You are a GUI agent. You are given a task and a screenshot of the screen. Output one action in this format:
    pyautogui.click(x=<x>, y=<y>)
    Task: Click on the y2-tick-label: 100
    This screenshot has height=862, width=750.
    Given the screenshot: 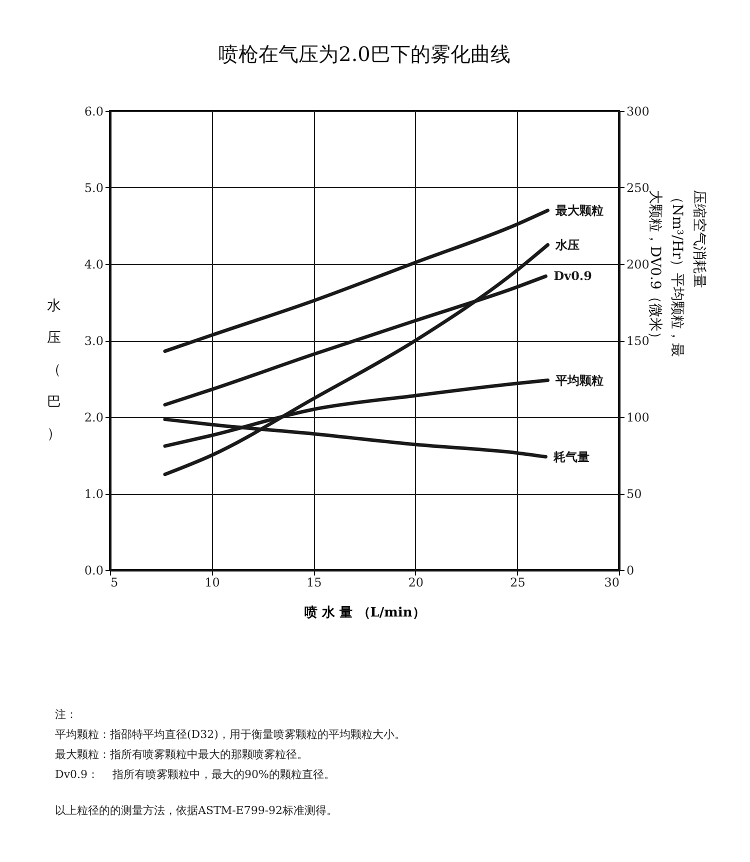 What is the action you would take?
    pyautogui.click(x=638, y=417)
    